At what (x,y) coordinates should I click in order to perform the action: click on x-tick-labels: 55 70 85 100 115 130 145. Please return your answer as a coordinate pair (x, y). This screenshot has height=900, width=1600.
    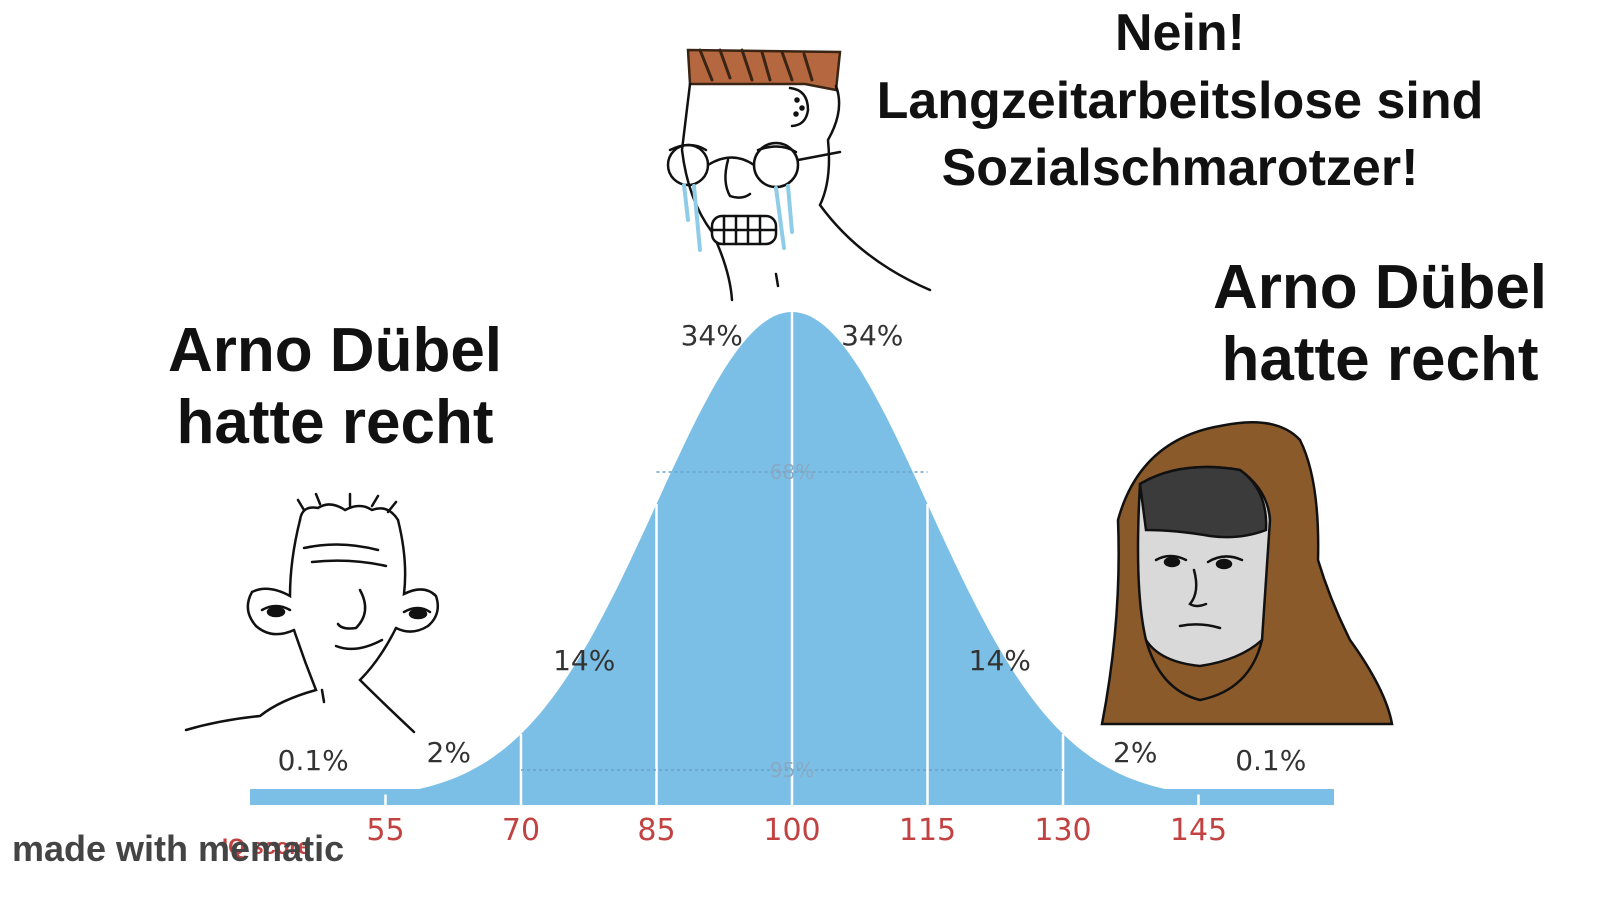
    Looking at the image, I should click on (796, 830).